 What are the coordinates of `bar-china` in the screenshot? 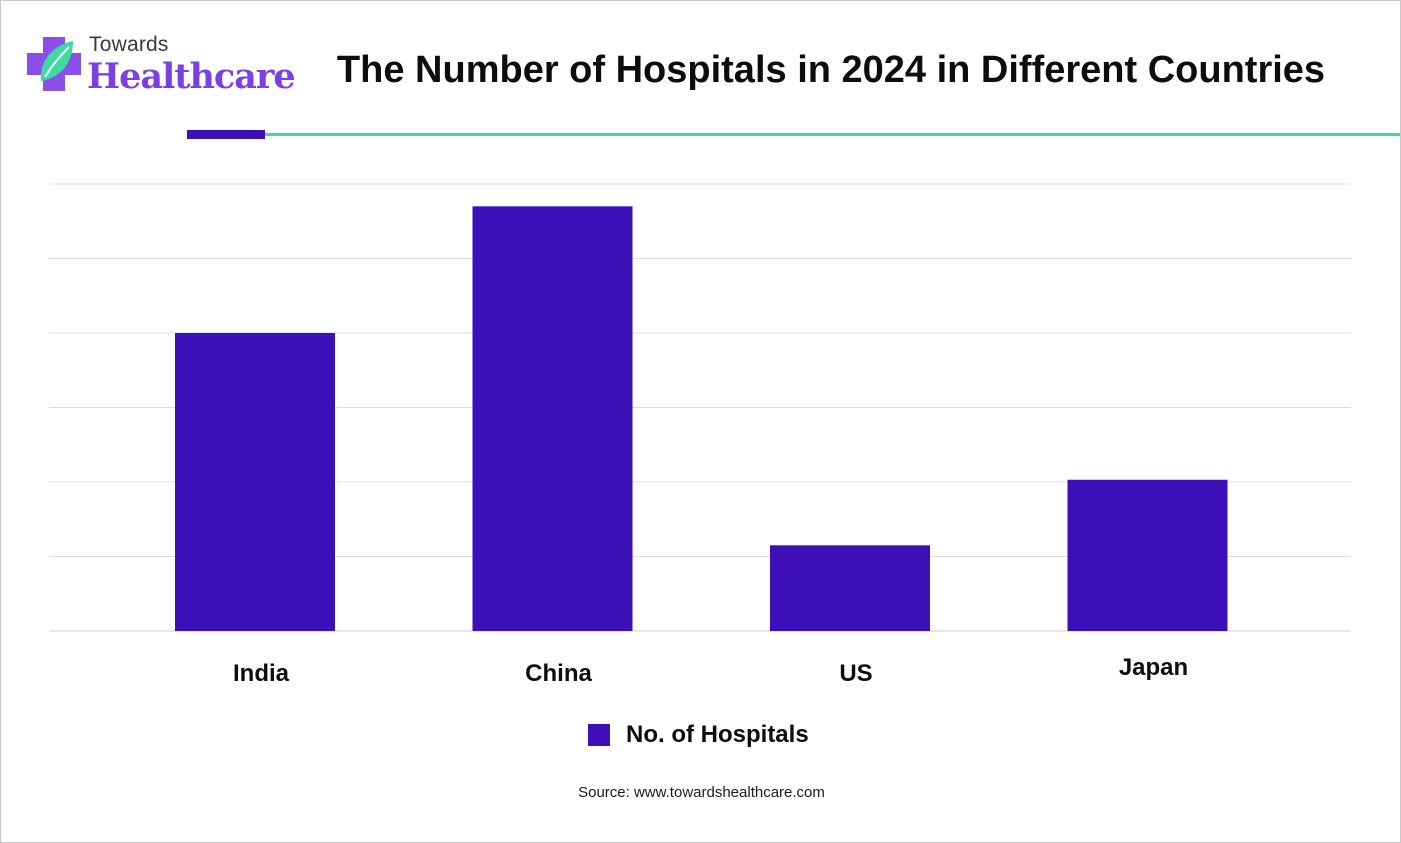 It's located at (552, 418).